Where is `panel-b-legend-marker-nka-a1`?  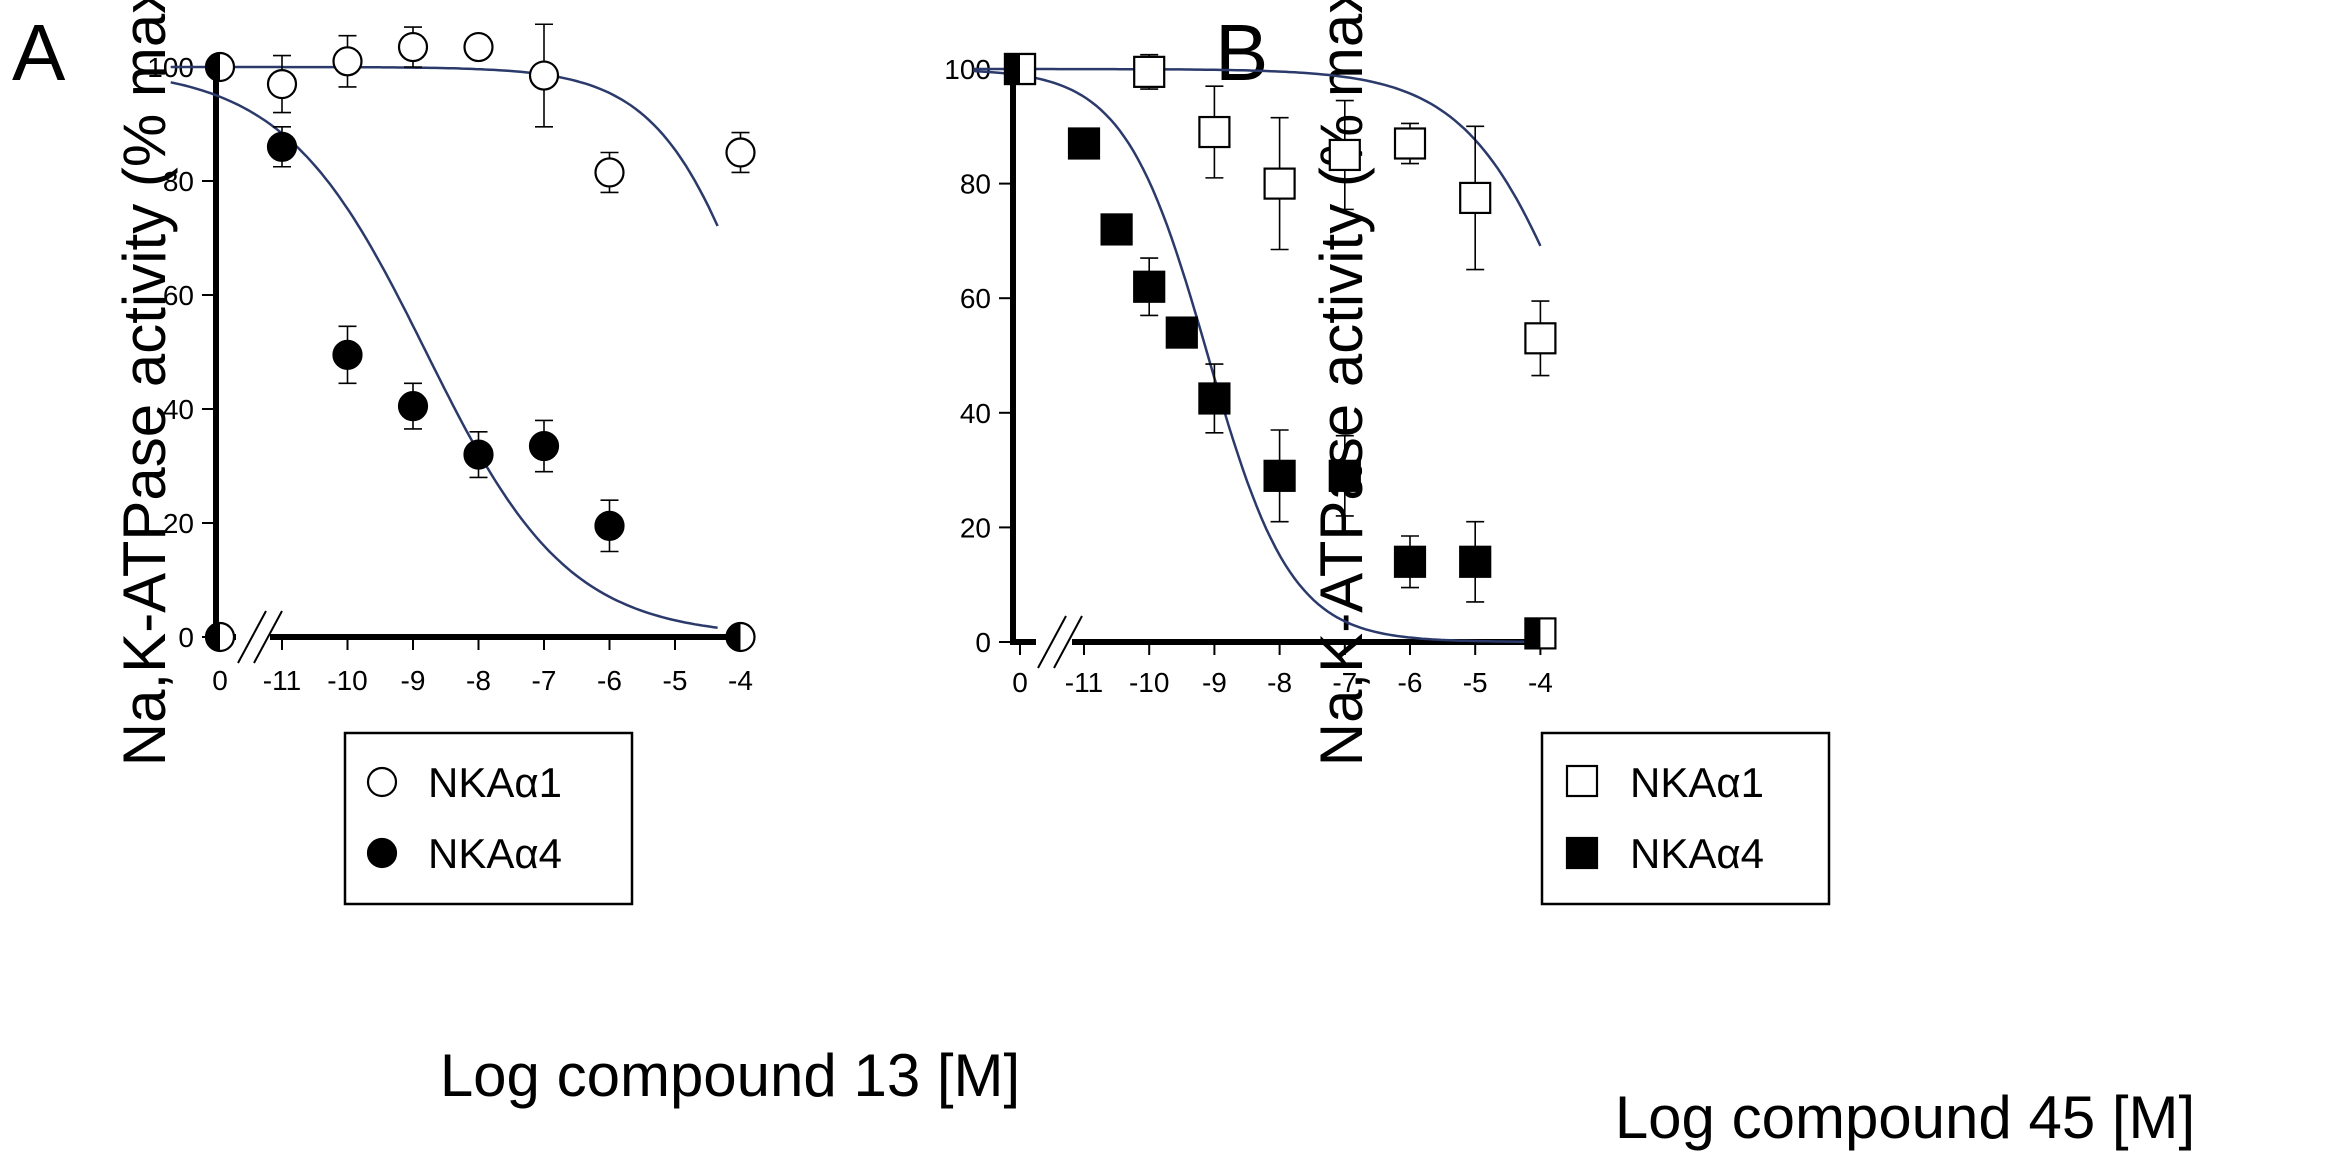 panel-b-legend-marker-nka-a1 is located at coordinates (1582, 781).